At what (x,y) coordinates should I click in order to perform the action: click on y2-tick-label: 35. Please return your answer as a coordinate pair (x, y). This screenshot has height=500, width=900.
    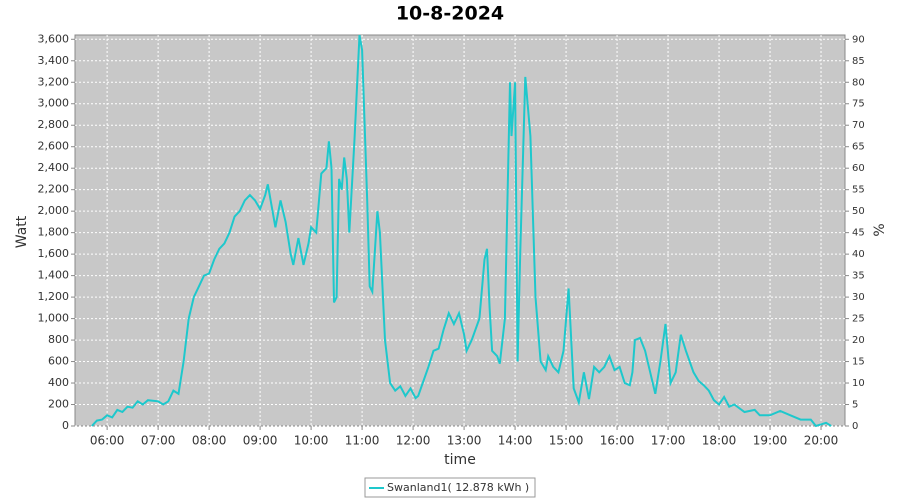
    Looking at the image, I should click on (858, 276).